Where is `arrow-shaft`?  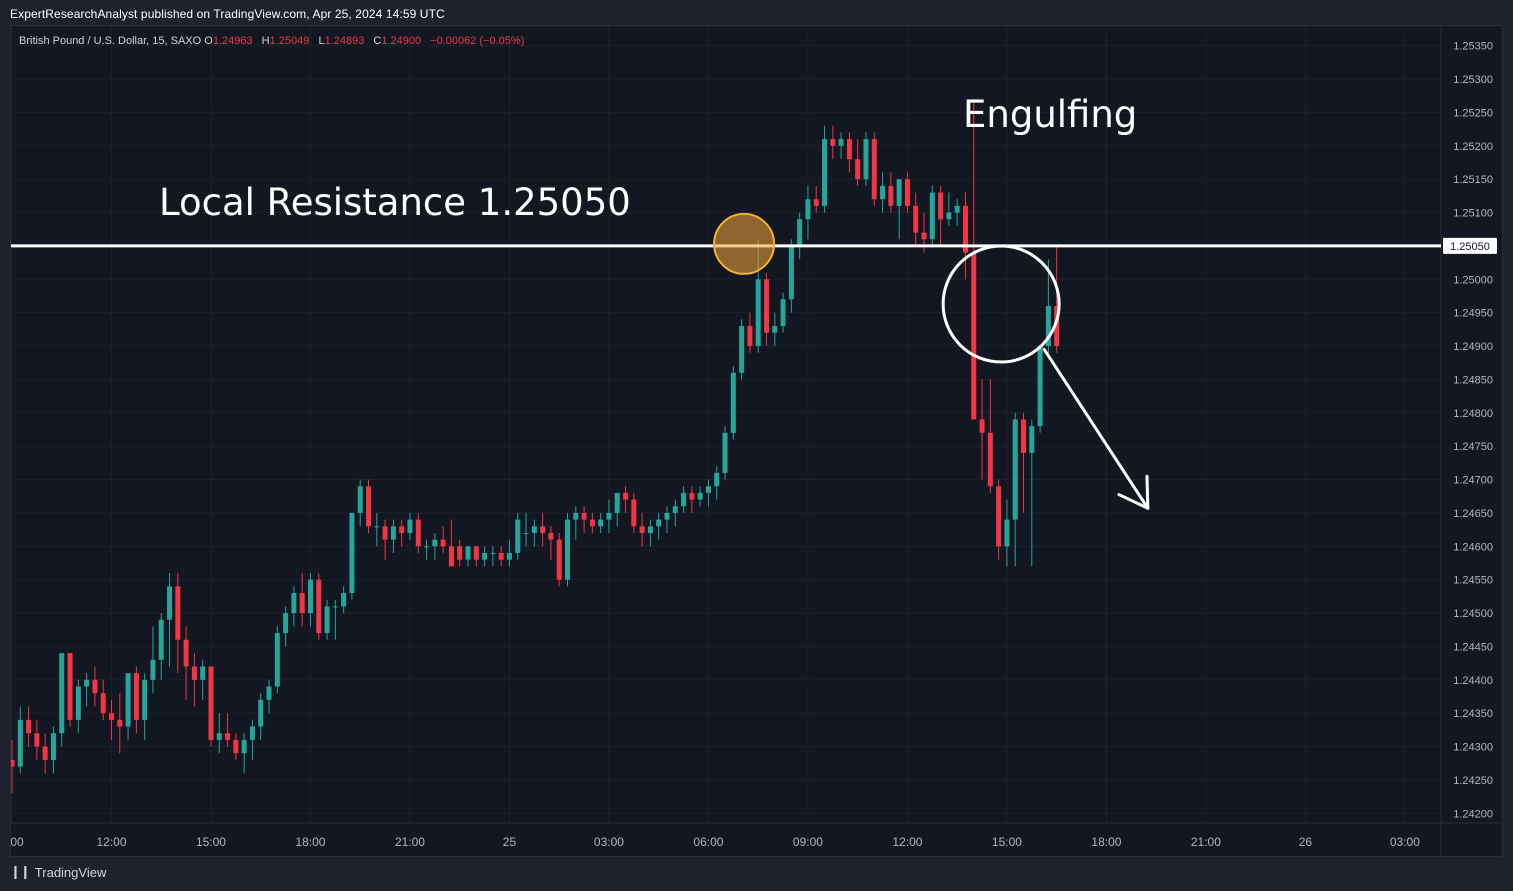 arrow-shaft is located at coordinates (1096, 428).